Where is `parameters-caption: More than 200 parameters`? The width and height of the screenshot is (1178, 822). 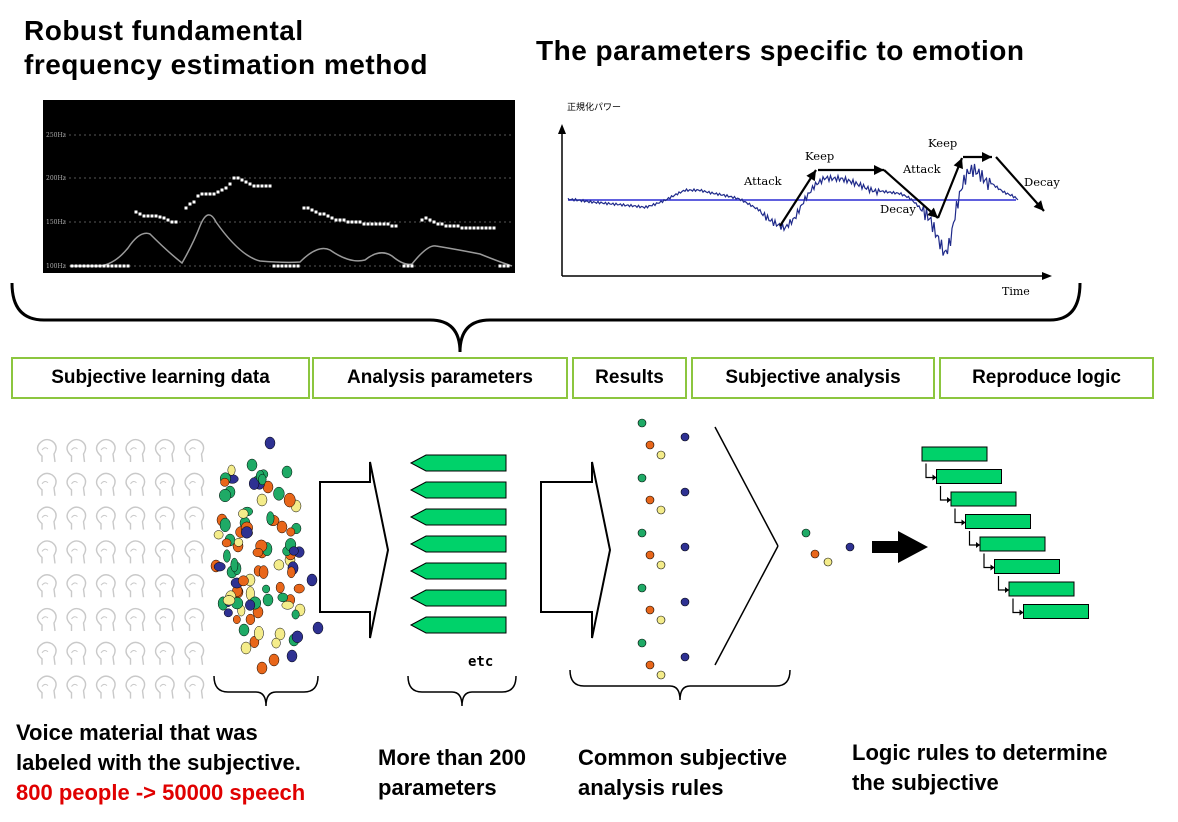 parameters-caption: More than 200 parameters is located at coordinates (452, 773).